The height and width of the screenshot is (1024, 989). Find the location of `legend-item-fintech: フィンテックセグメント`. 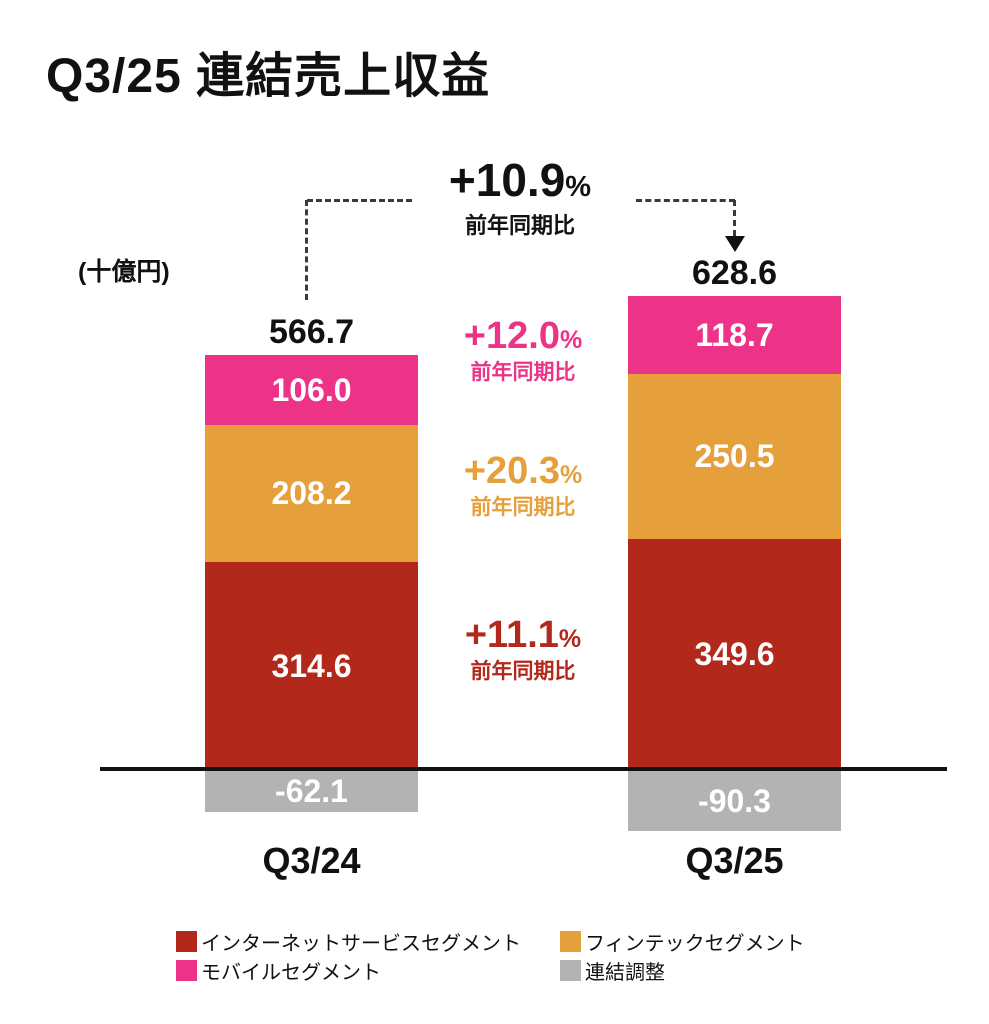

legend-item-fintech: フィンテックセグメント is located at coordinates (682, 942).